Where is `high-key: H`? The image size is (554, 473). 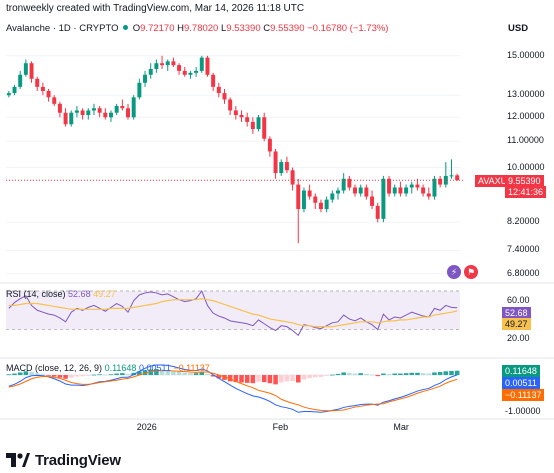
high-key: H is located at coordinates (180, 28).